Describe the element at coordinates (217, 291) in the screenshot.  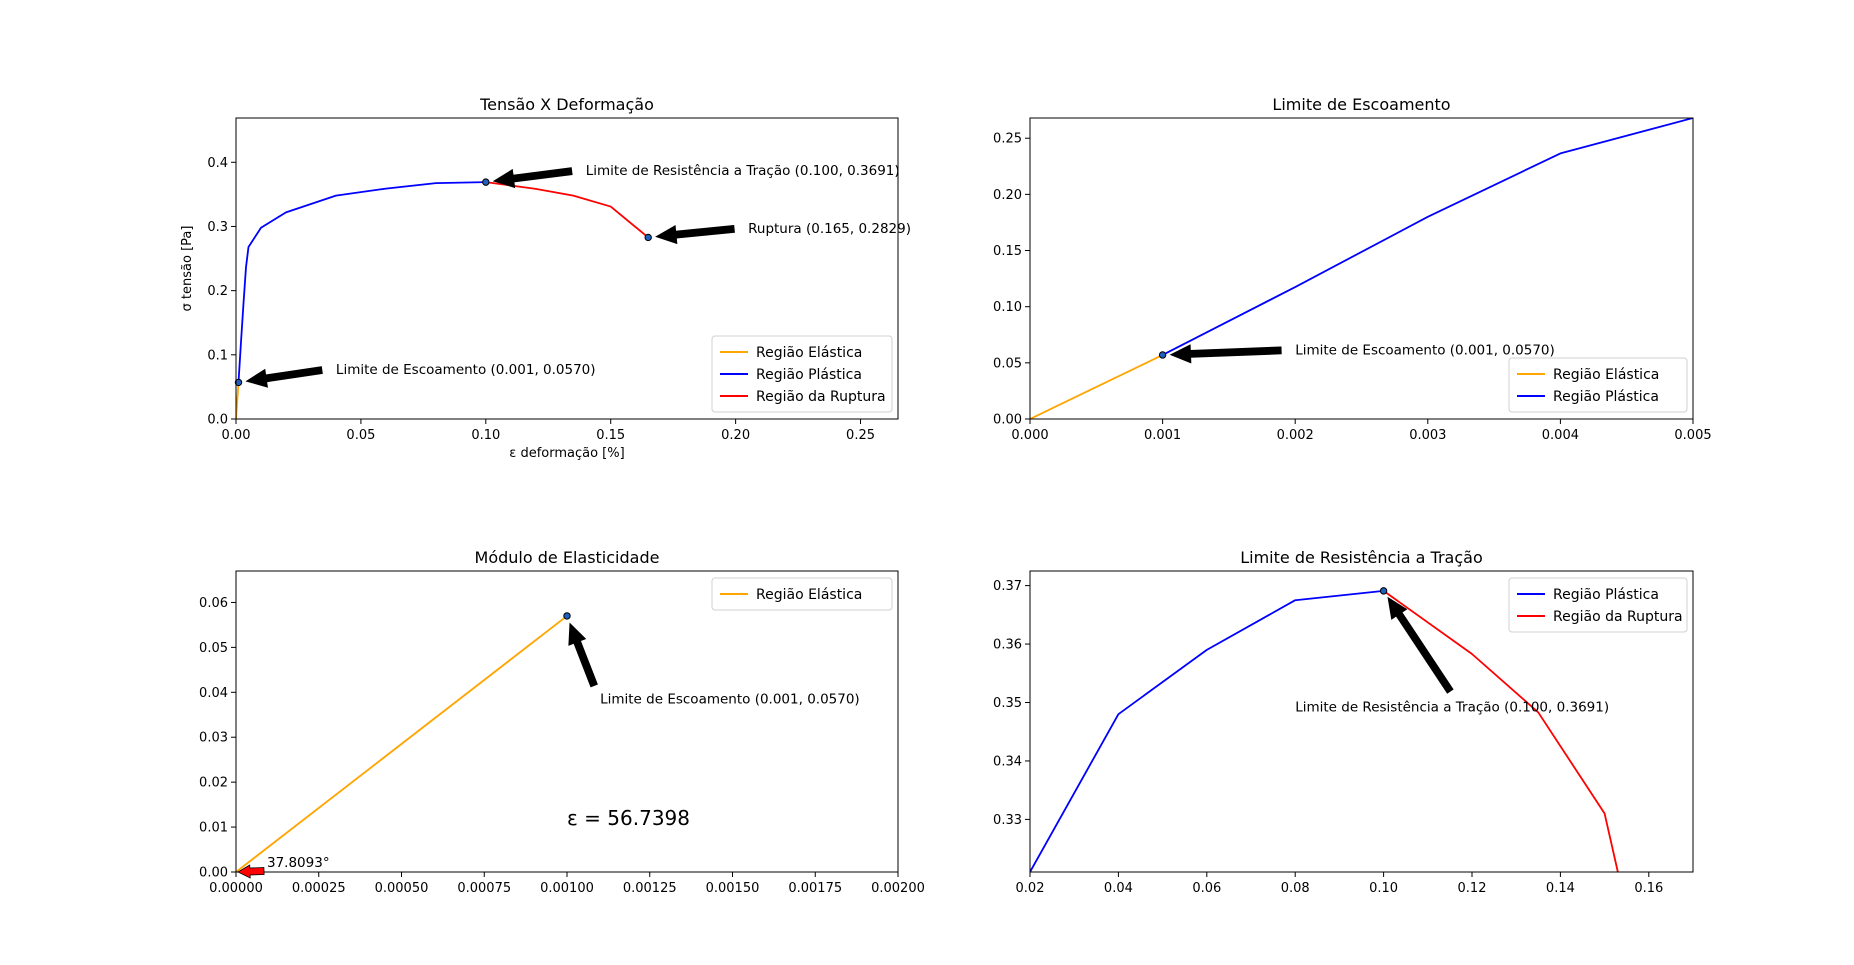
I see `y-tick-label: 0.2` at that location.